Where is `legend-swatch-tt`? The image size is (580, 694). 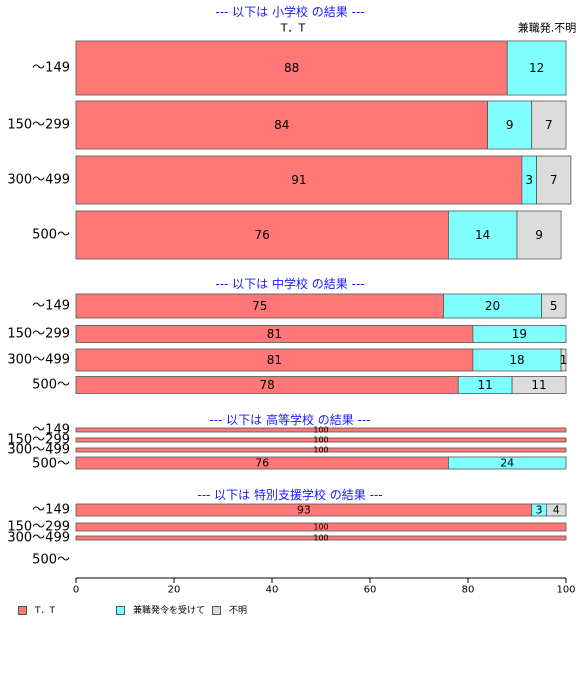
legend-swatch-tt is located at coordinates (22, 610).